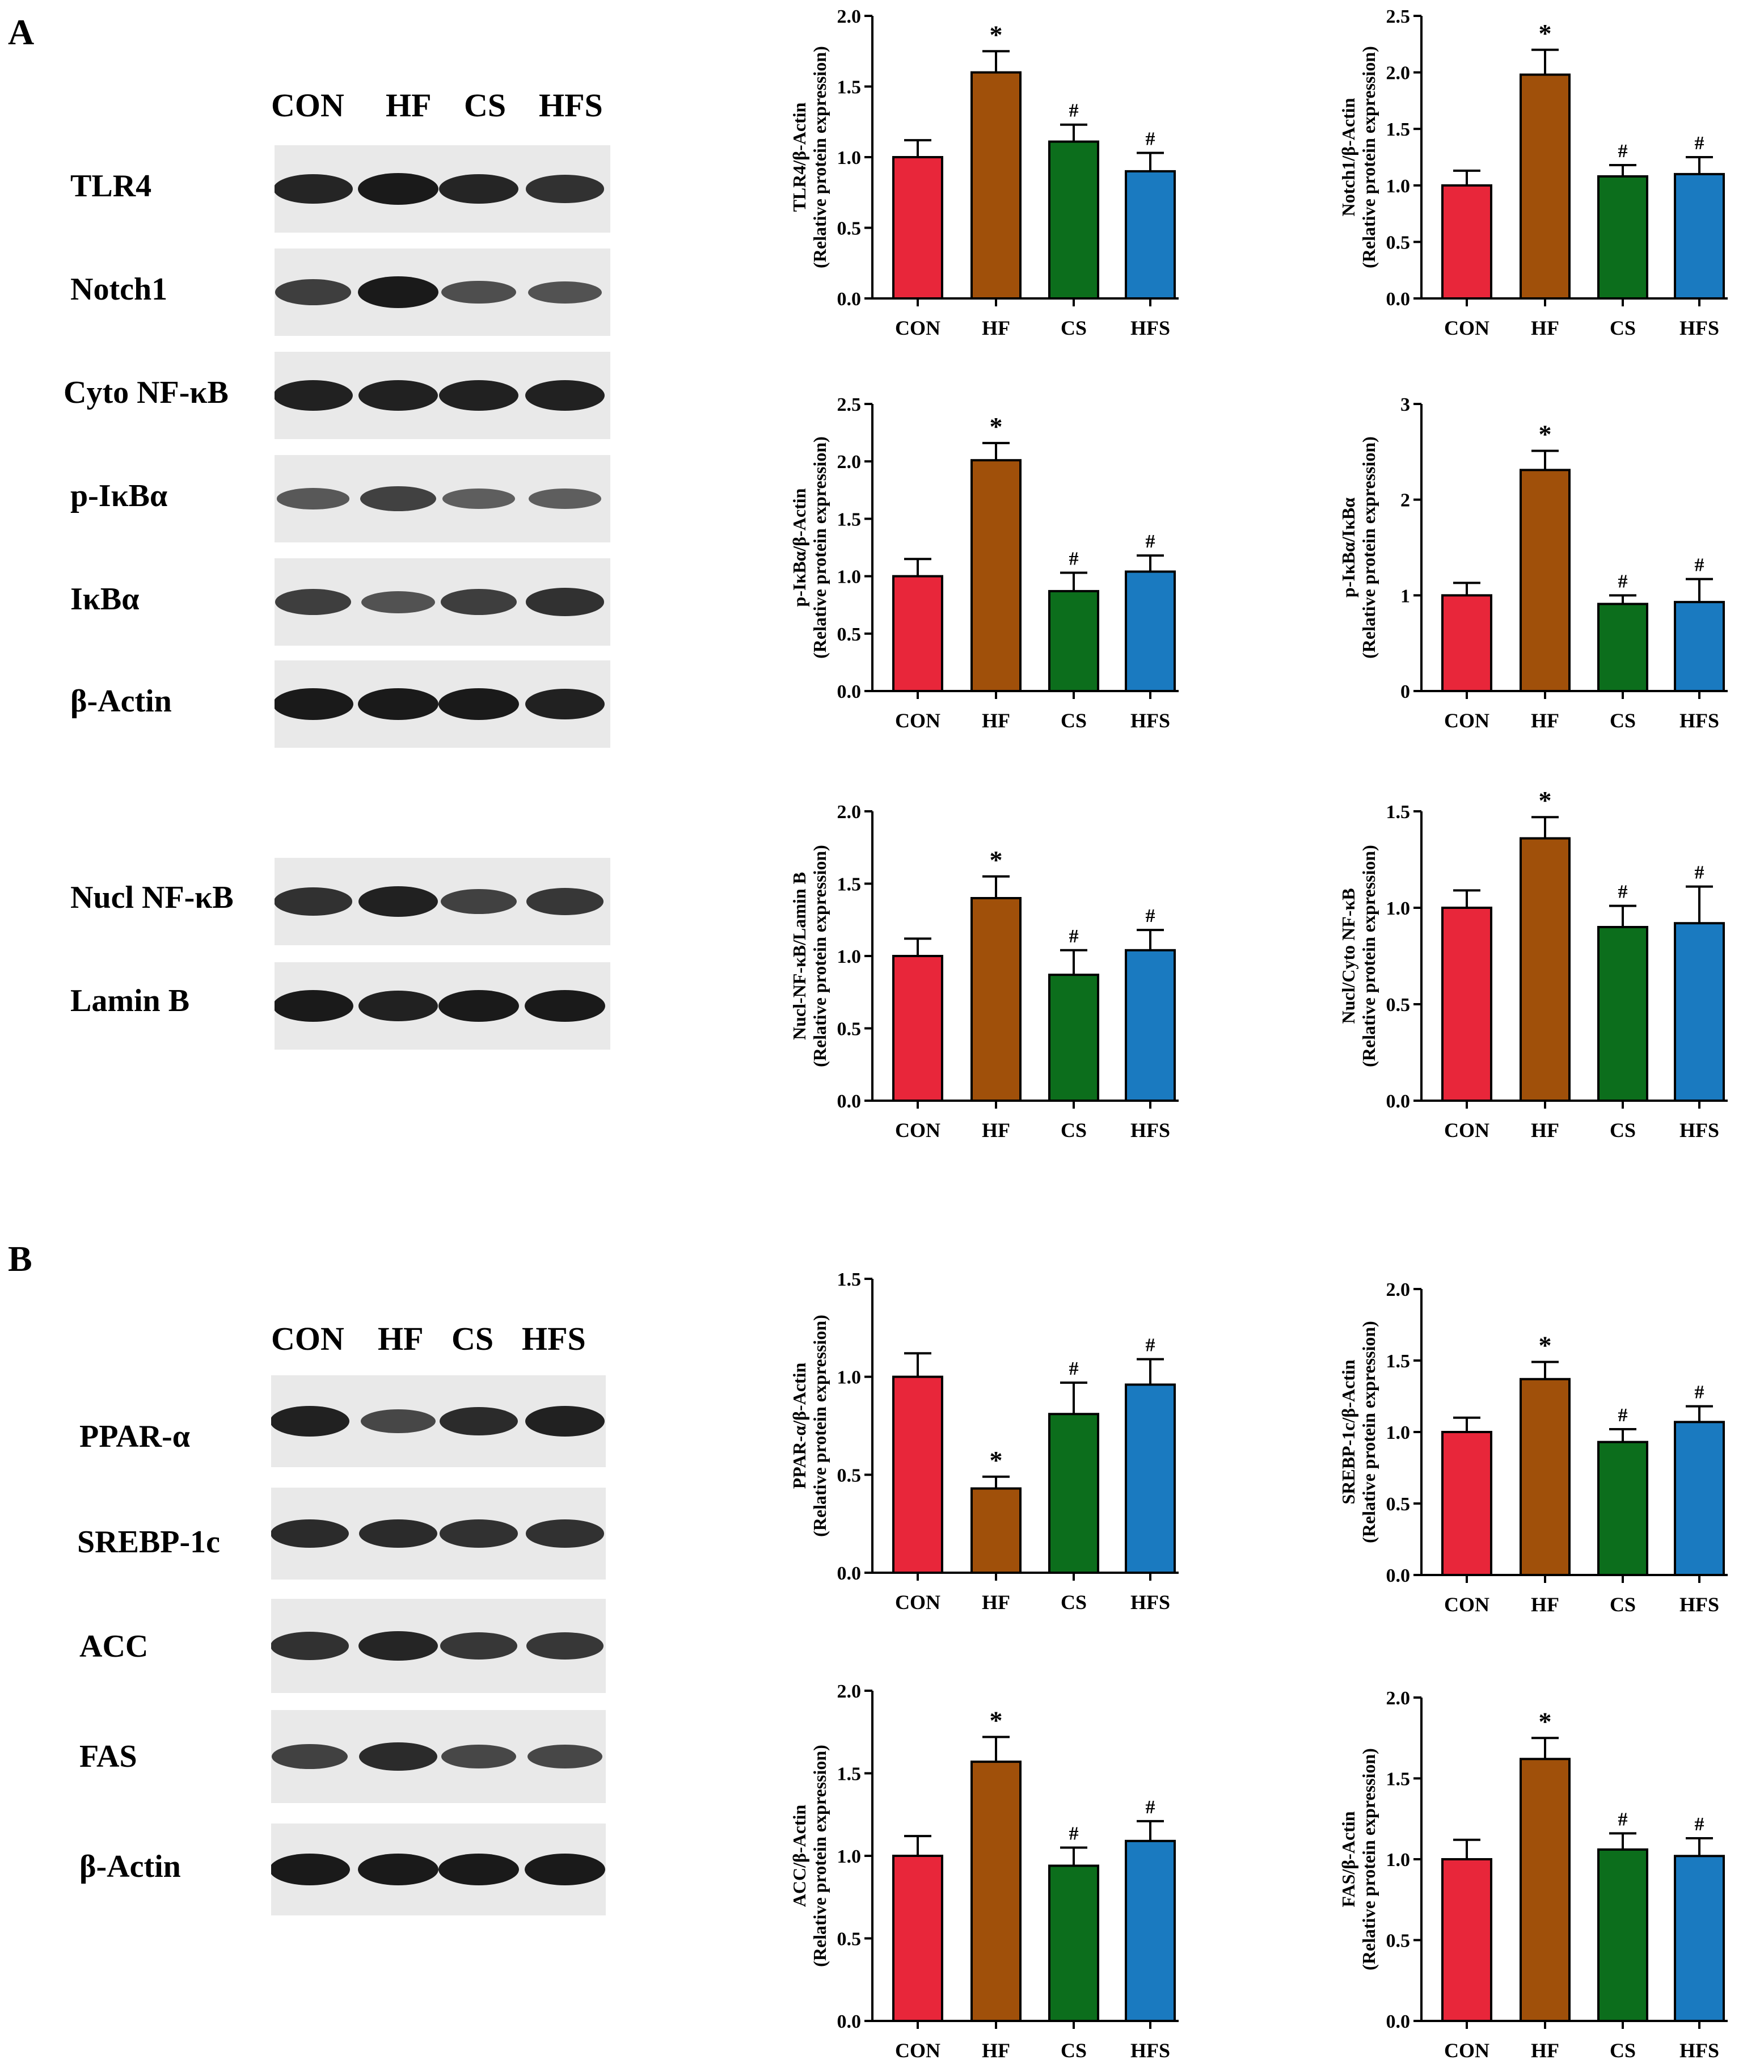  I want to click on lane-label-cs: CS, so click(485, 105).